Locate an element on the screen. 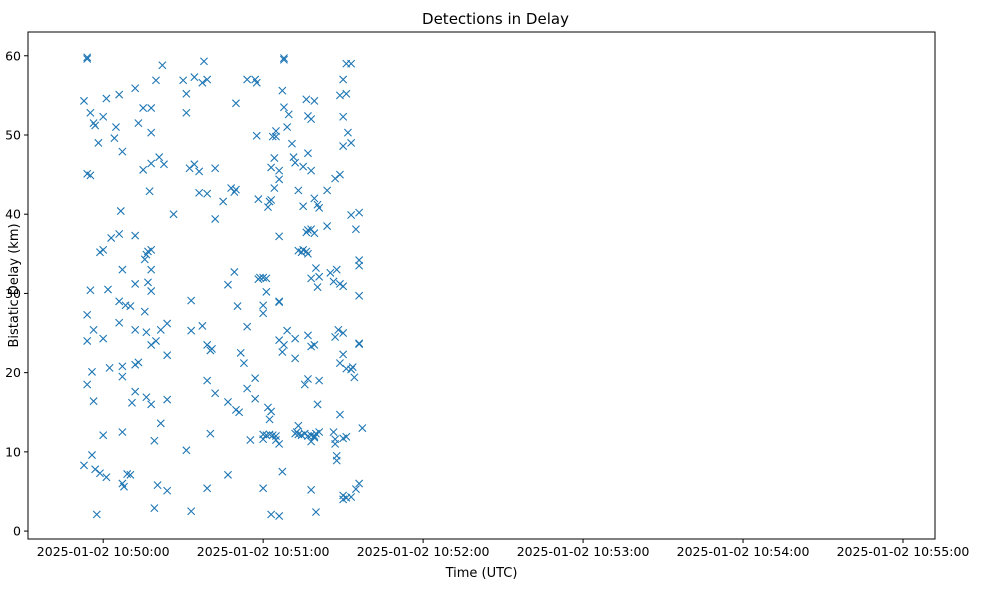  x-tick-label: 2025-01-02 10:54:00 is located at coordinates (743, 551).